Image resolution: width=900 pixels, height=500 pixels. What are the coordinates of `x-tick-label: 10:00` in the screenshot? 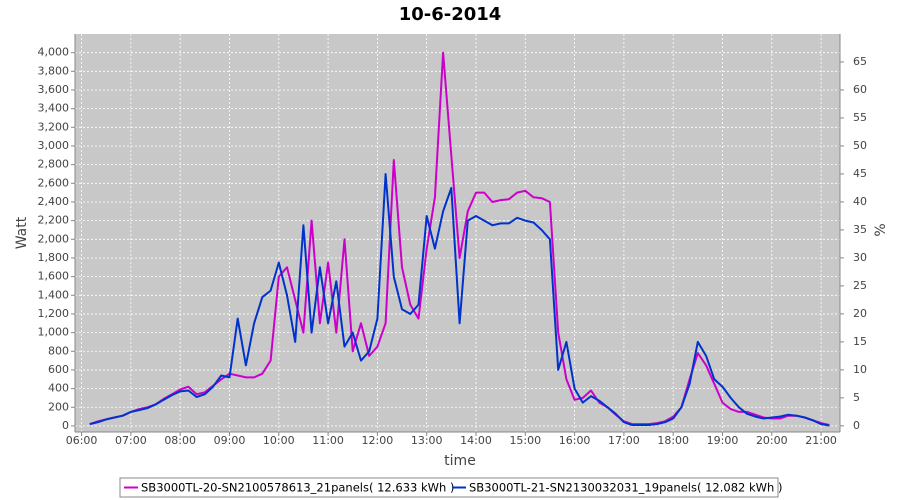 It's located at (279, 440).